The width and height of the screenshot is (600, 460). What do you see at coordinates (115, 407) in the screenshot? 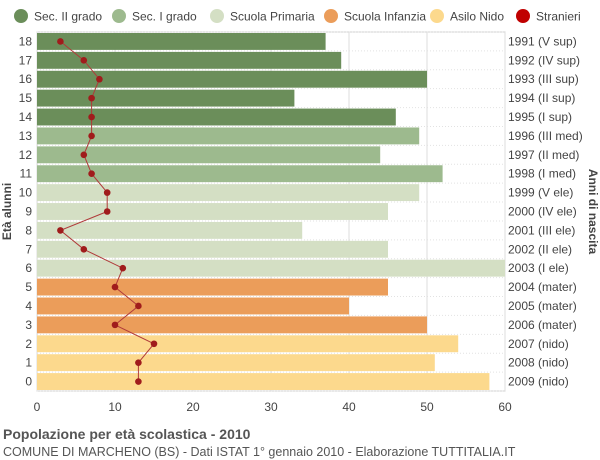
I see `x-tick-label: 10` at bounding box center [115, 407].